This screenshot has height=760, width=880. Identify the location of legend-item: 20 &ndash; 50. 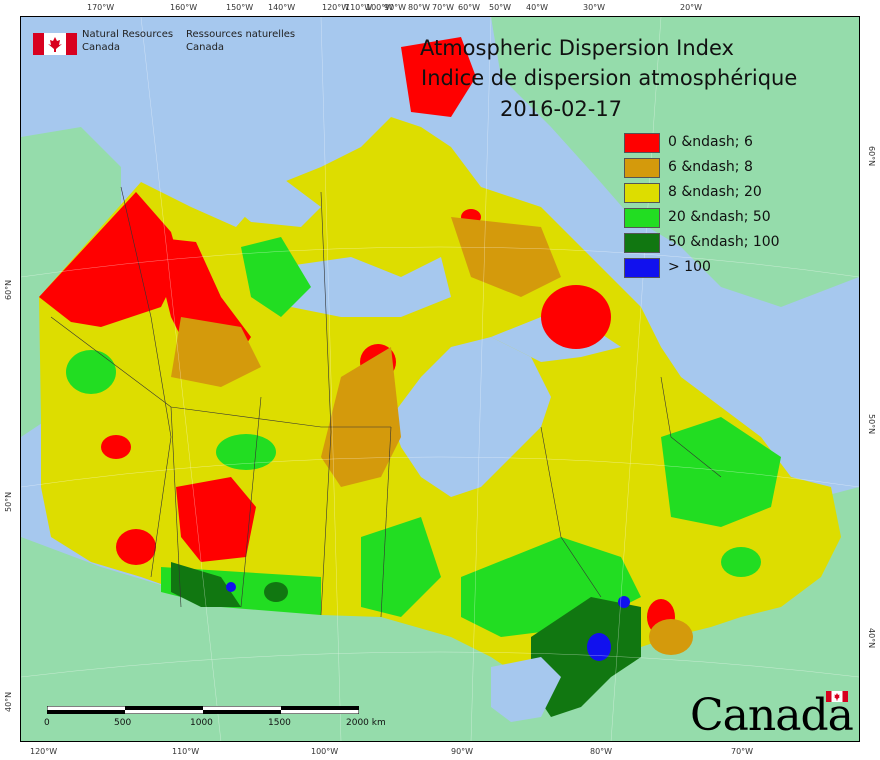
(734, 218).